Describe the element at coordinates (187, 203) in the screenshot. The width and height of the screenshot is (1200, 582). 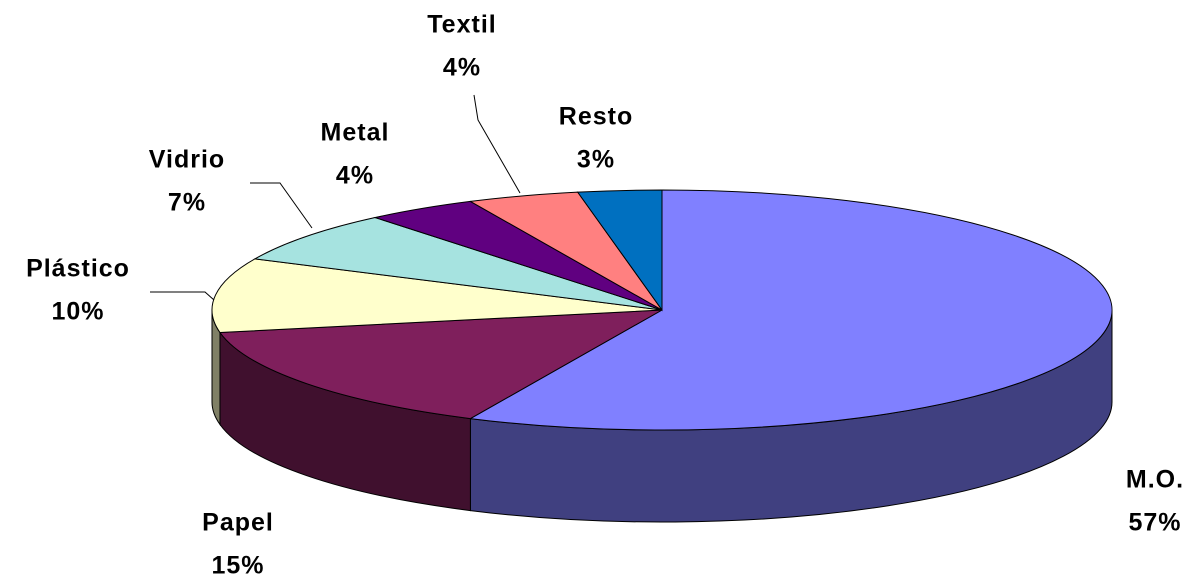
I see `slice-value: 7%` at that location.